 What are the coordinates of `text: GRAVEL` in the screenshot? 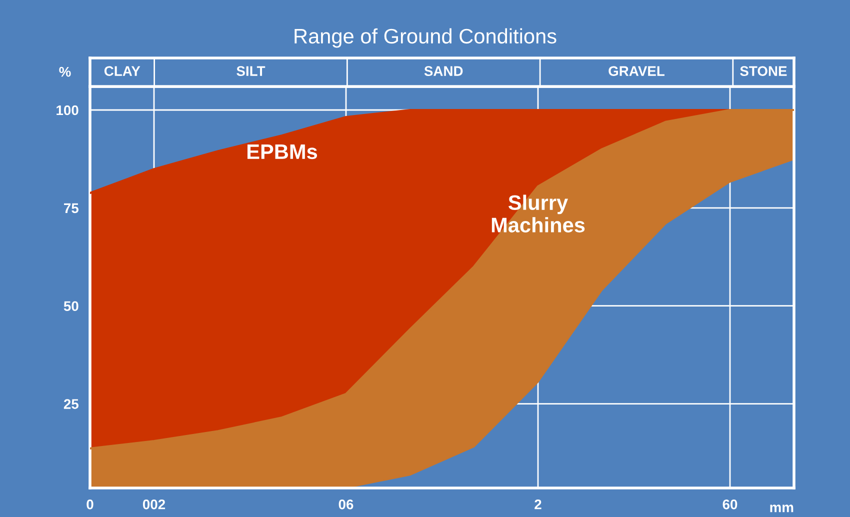 It's located at (636, 71).